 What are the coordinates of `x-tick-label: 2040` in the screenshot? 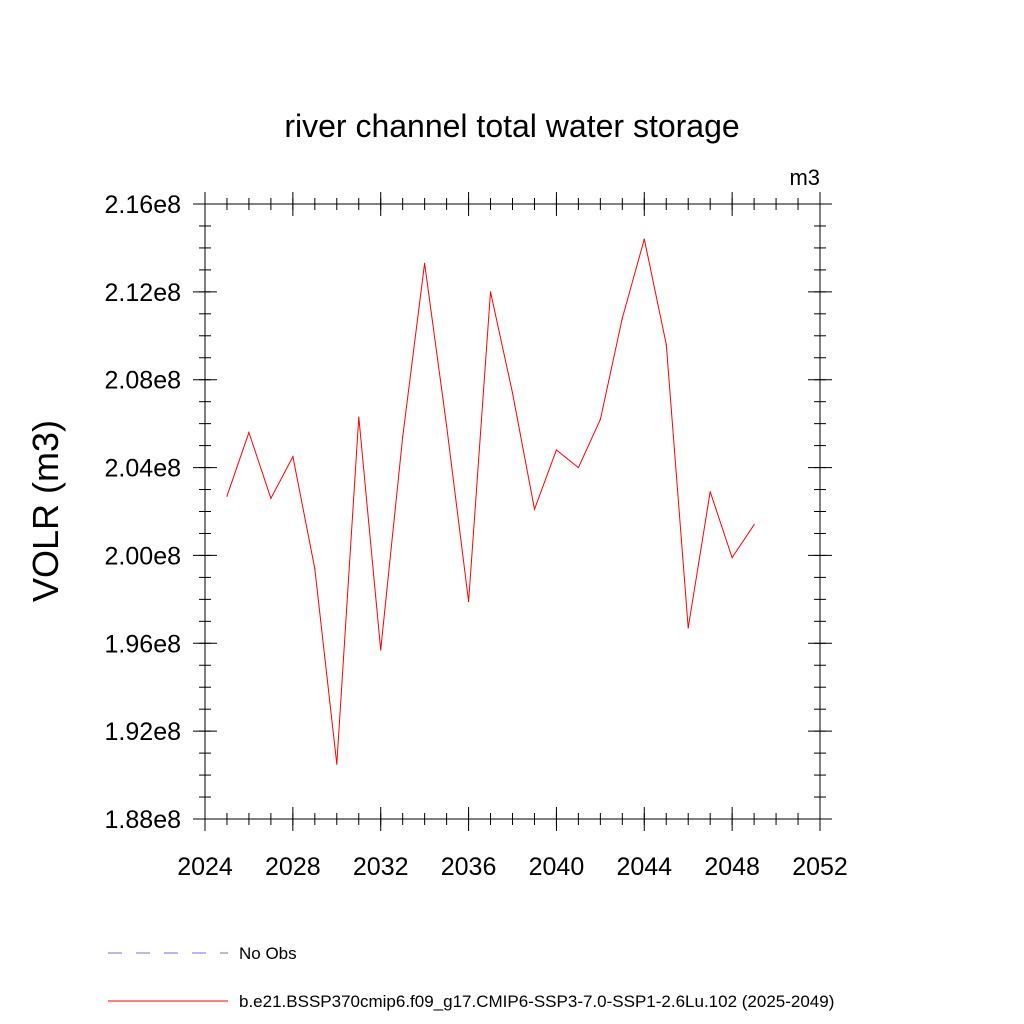 It's located at (557, 867).